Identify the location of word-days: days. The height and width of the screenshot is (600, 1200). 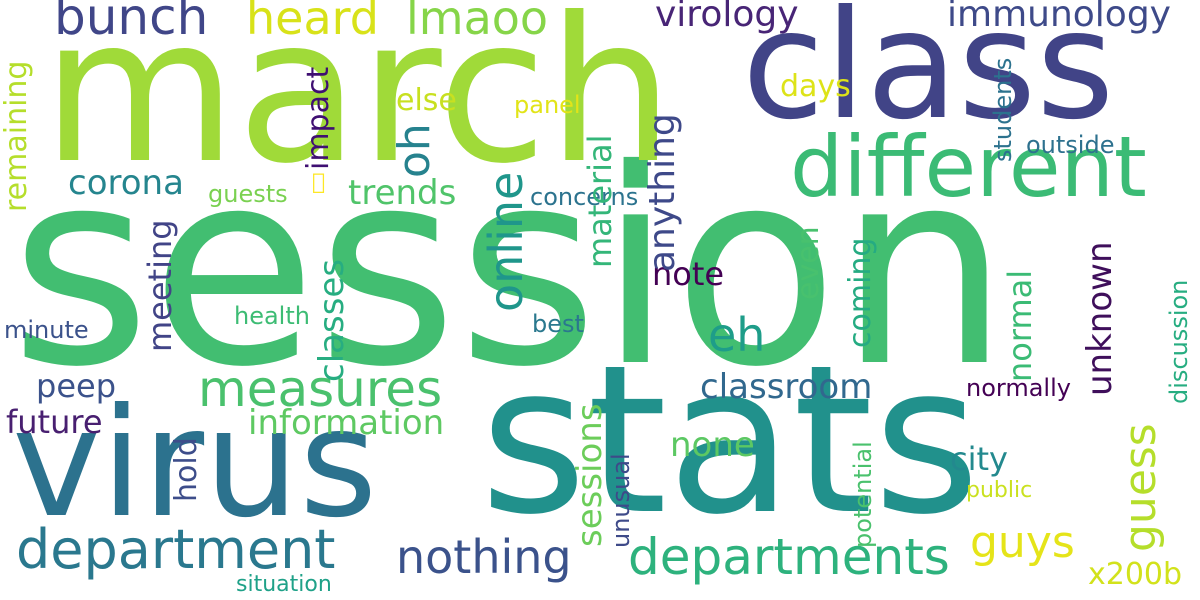
(815, 87).